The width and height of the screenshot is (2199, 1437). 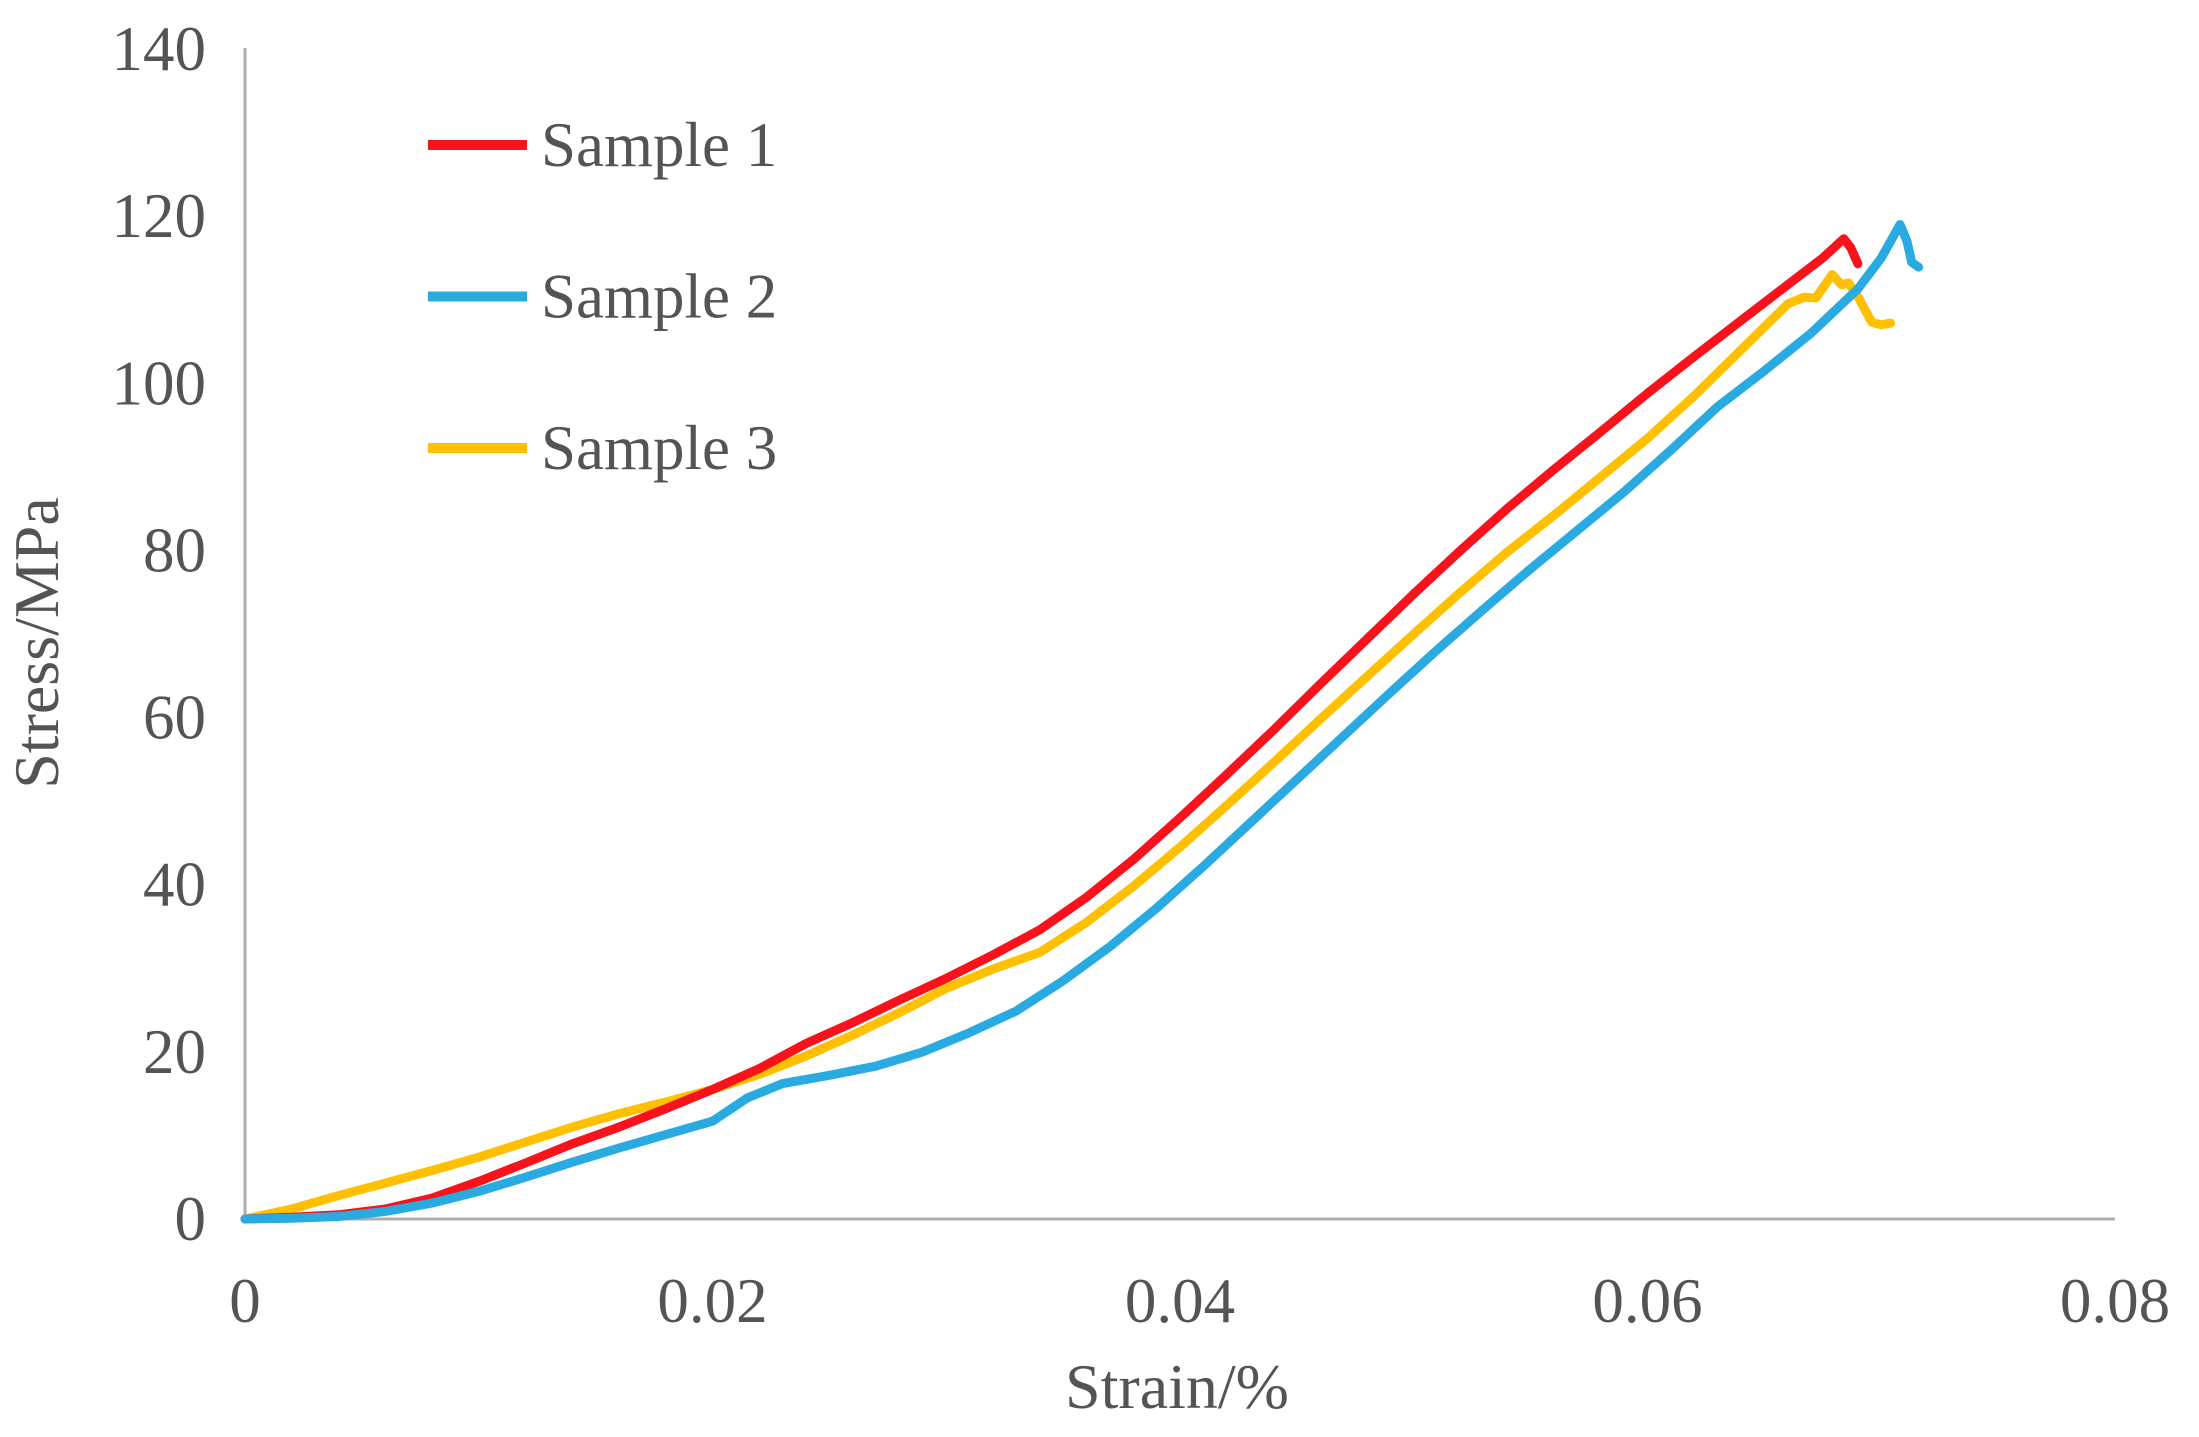 What do you see at coordinates (1647, 1301) in the screenshot?
I see `x-tick-label: 0.06` at bounding box center [1647, 1301].